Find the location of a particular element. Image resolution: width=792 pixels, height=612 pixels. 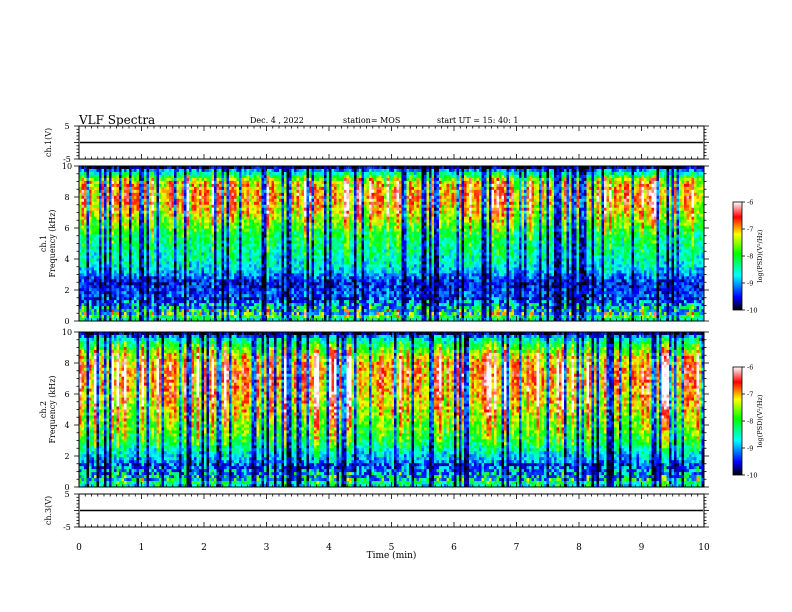

chart-title: VLF Spectra is located at coordinates (117, 120).